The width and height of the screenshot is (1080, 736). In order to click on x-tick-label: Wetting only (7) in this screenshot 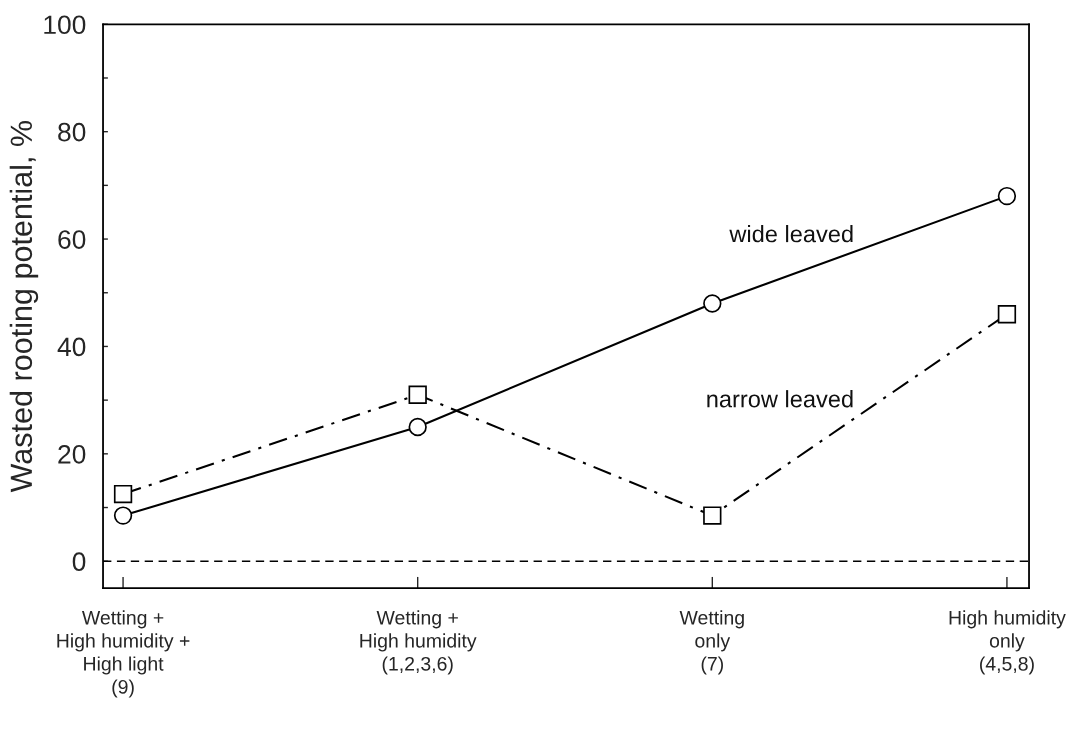, I will do `click(711, 642)`.